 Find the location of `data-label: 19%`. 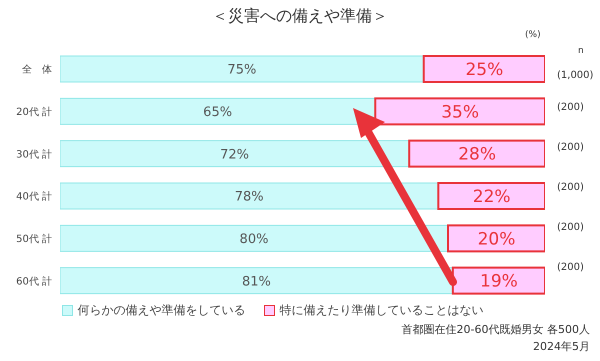

data-label: 19% is located at coordinates (499, 282).